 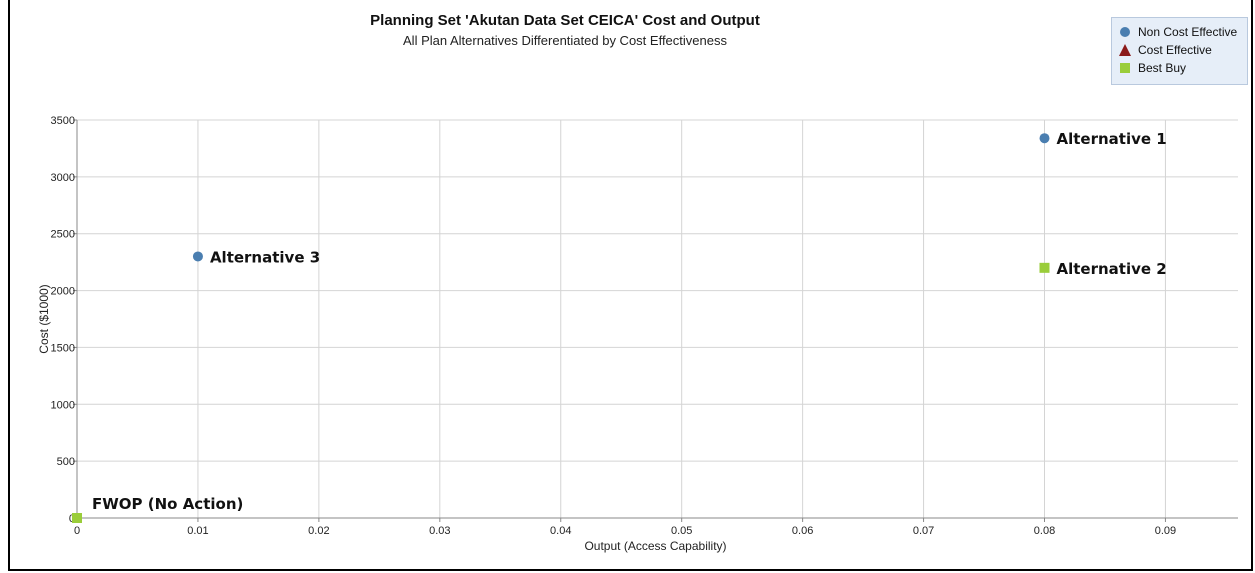 What do you see at coordinates (1112, 269) in the screenshot?
I see `data-point-label: Alternative 2` at bounding box center [1112, 269].